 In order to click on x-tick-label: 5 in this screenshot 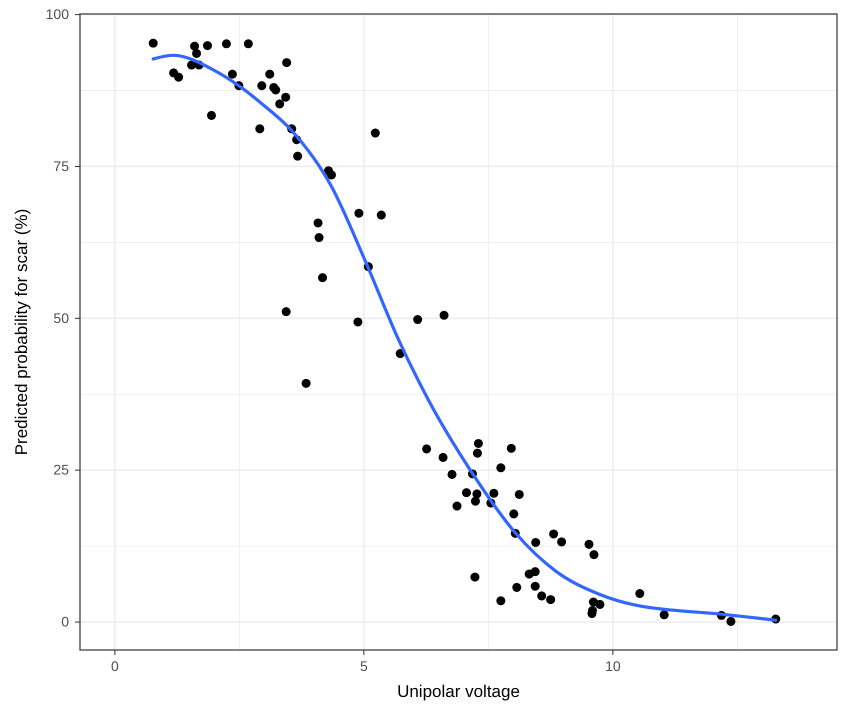, I will do `click(364, 666)`.